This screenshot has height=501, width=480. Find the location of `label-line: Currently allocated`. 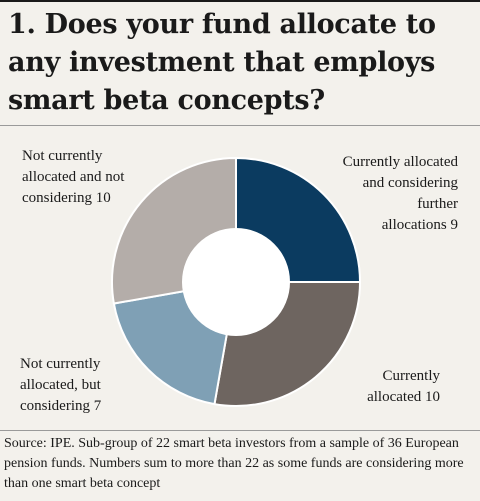

label-line: Currently allocated is located at coordinates (400, 162).